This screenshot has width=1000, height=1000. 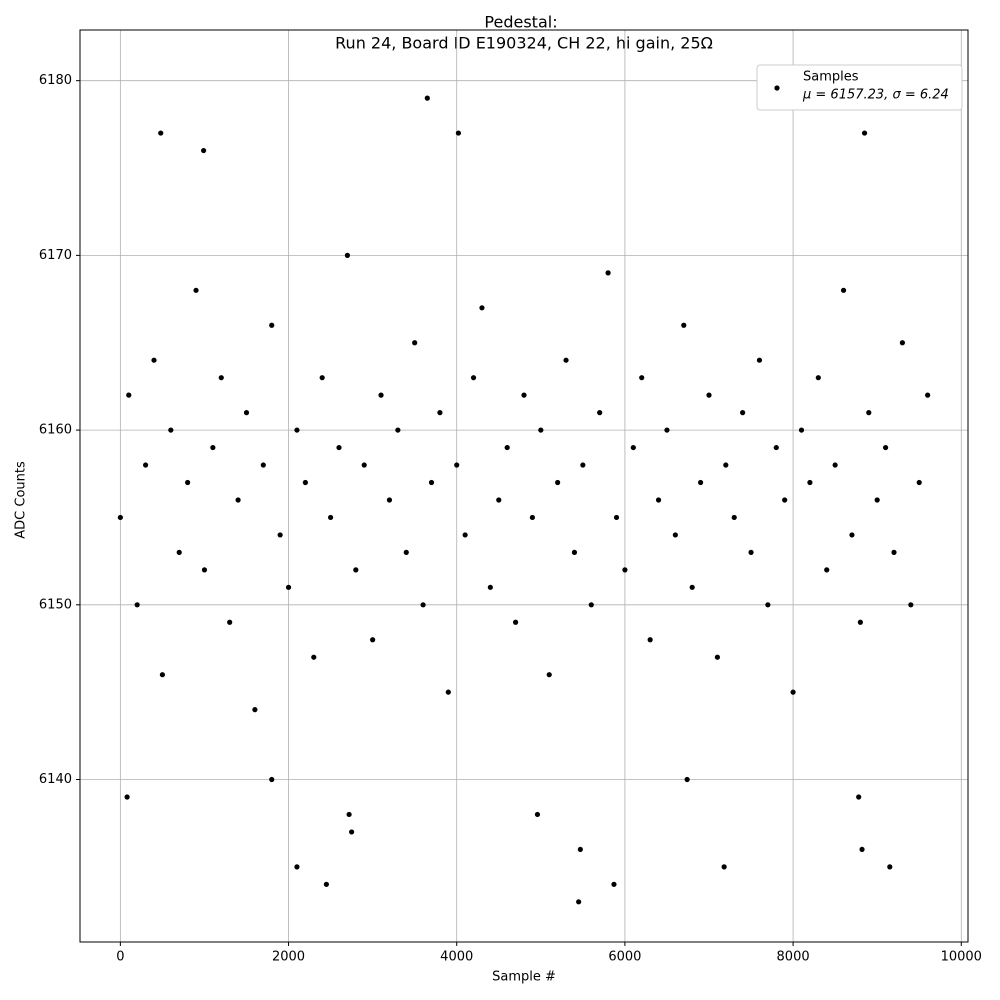 What do you see at coordinates (961, 957) in the screenshot?
I see `x-tick-label: 10000` at bounding box center [961, 957].